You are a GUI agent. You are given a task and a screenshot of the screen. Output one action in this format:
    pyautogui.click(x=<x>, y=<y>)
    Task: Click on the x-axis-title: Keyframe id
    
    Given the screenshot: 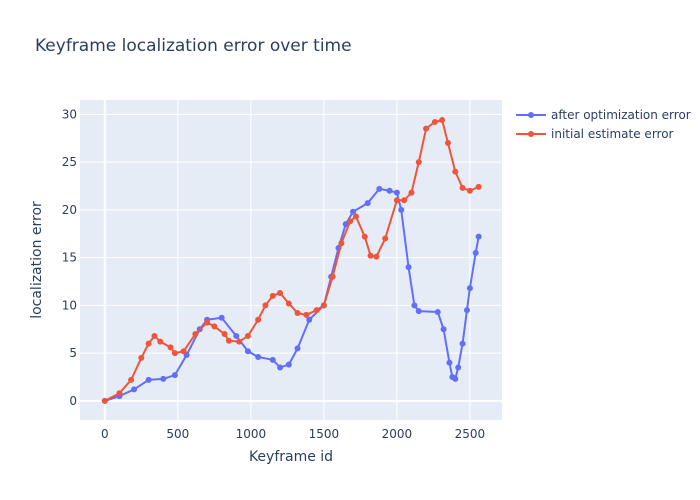 What is the action you would take?
    pyautogui.click(x=291, y=457)
    